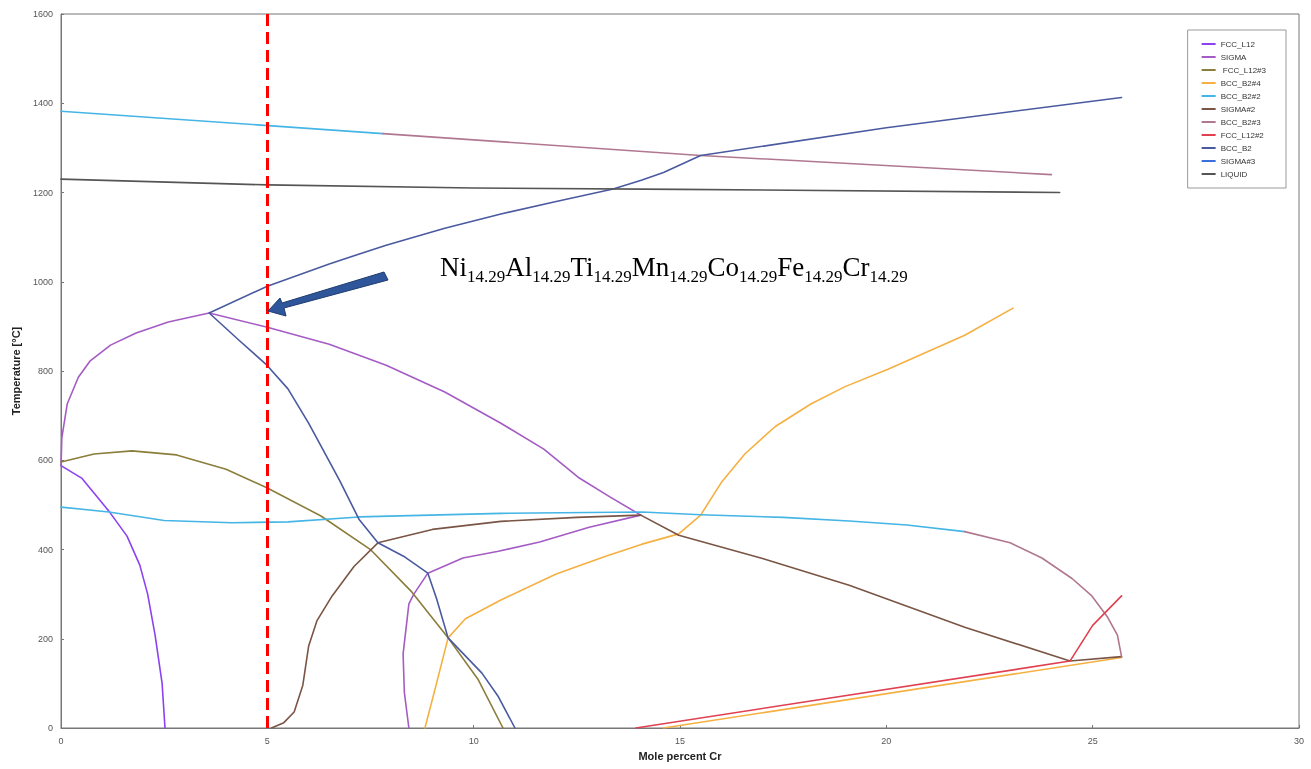 The width and height of the screenshot is (1311, 769). Describe the element at coordinates (680, 755) in the screenshot. I see `x-axis-title: Mole percent Cr` at that location.